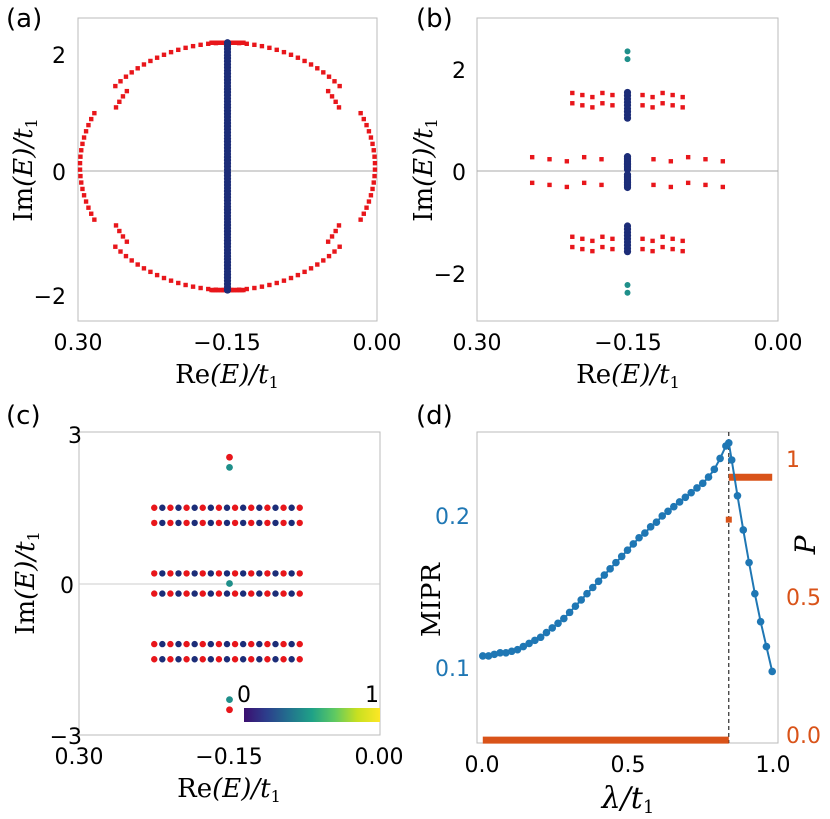 The width and height of the screenshot is (830, 819). What do you see at coordinates (459, 173) in the screenshot?
I see `panel-b-ytick: 0` at bounding box center [459, 173].